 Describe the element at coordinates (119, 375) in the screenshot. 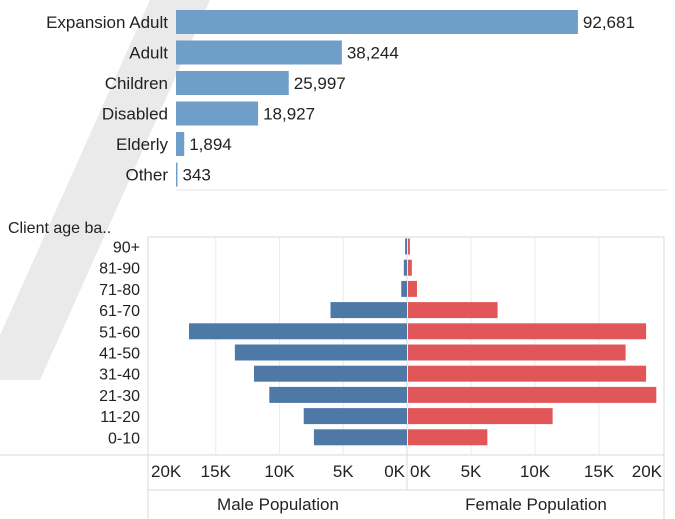

I see `age-band-label: 31-40` at that location.